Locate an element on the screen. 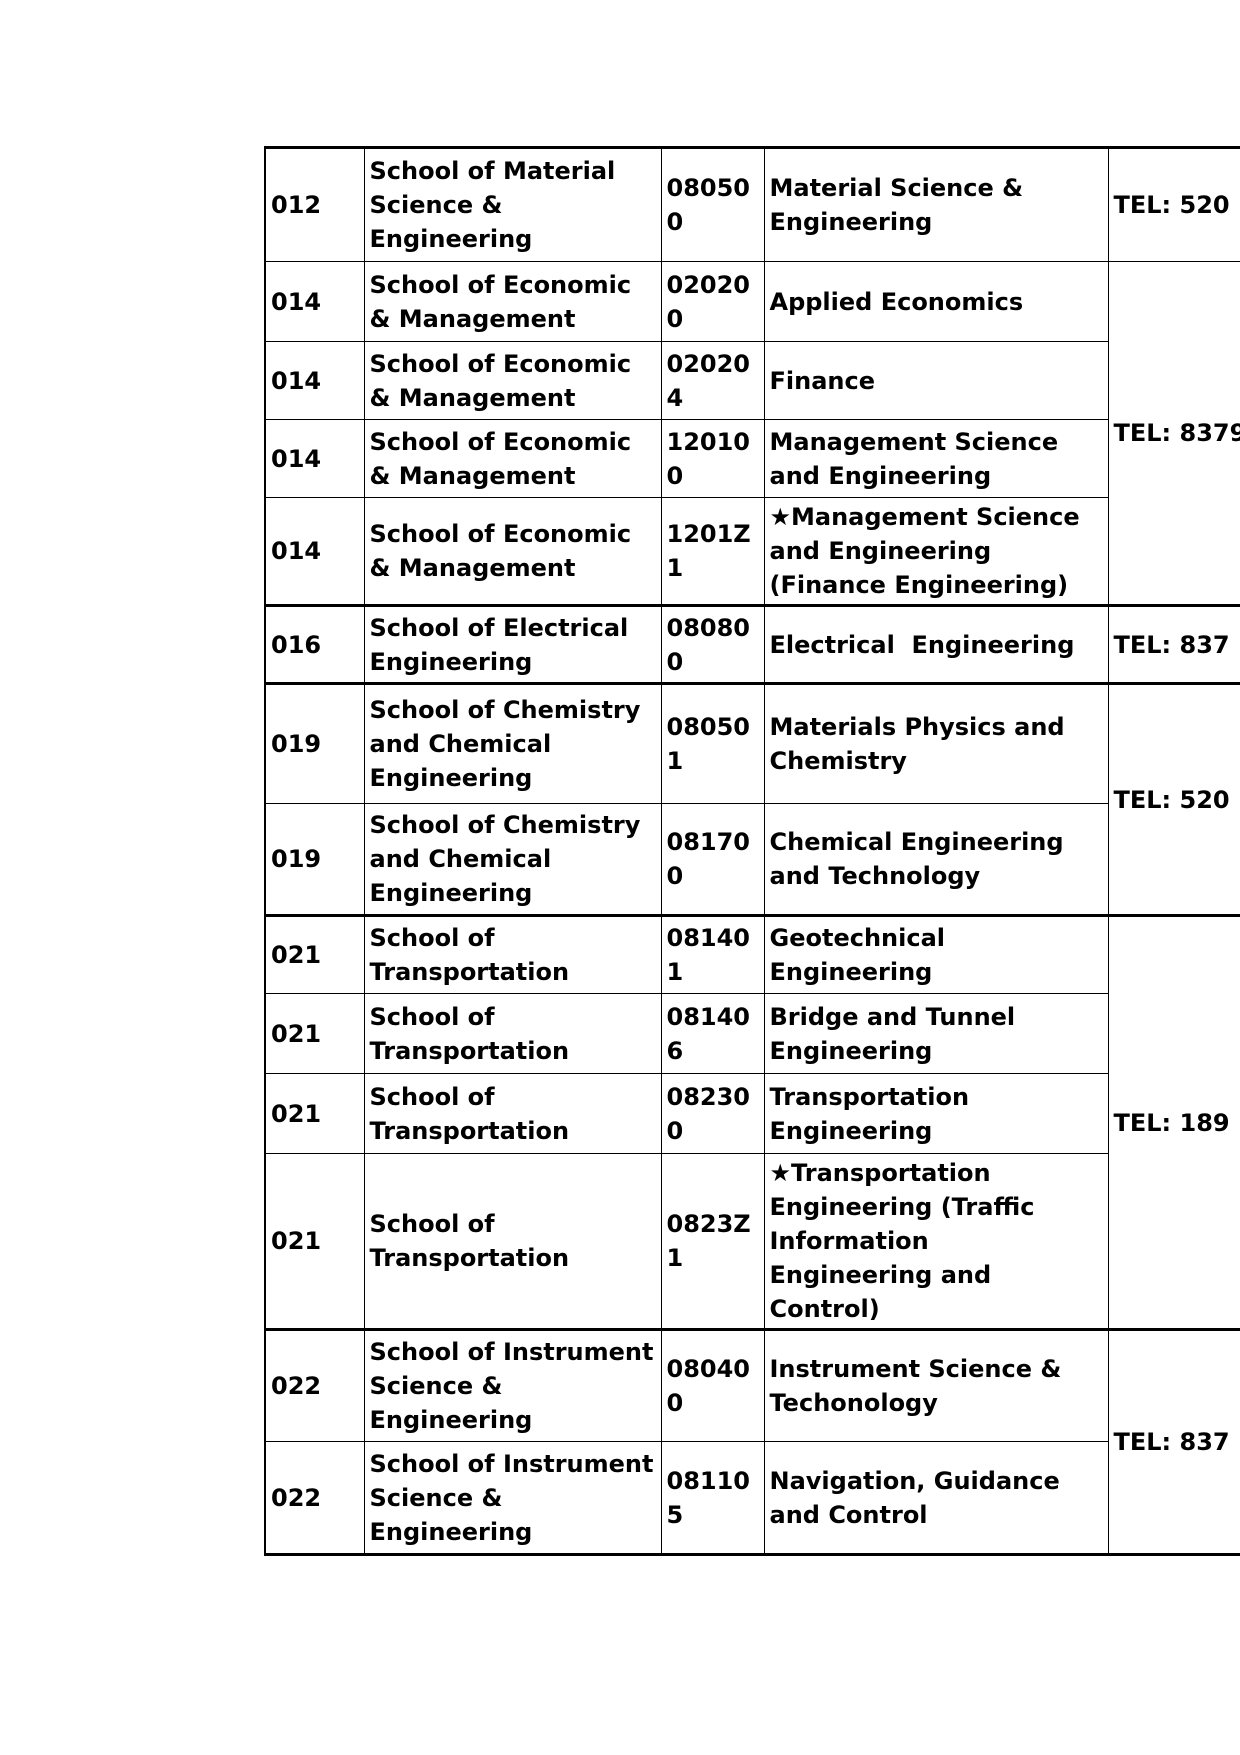 Image resolution: width=1240 pixels, height=1755 pixels. tel-cell: TEL: 8379 is located at coordinates (1173, 433).